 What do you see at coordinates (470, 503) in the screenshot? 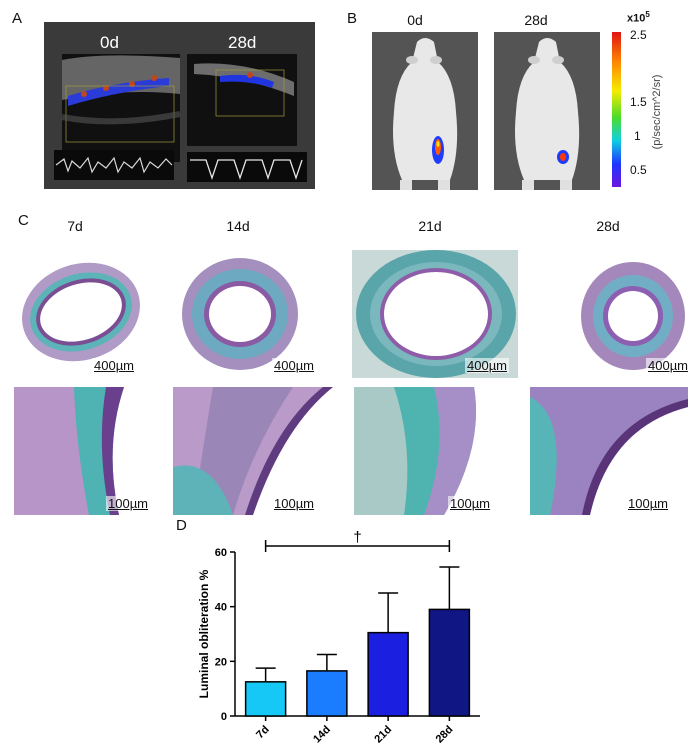
I see `scale-bar-100-21d: 100µm` at bounding box center [470, 503].